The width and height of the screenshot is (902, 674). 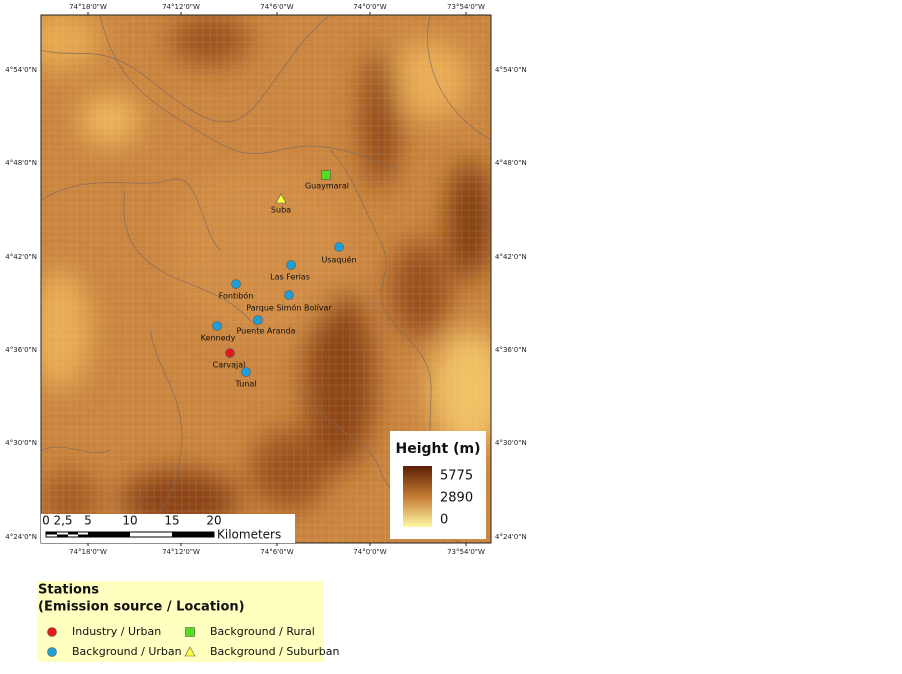 What do you see at coordinates (289, 308) in the screenshot?
I see `station-label: Parque Simón Bolívar` at bounding box center [289, 308].